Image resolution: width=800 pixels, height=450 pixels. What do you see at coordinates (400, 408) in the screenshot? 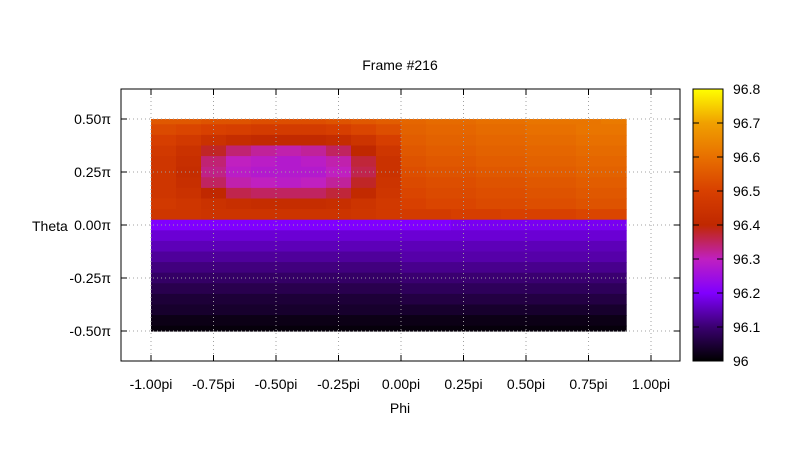
I see `x-axis-label: Phi` at bounding box center [400, 408].